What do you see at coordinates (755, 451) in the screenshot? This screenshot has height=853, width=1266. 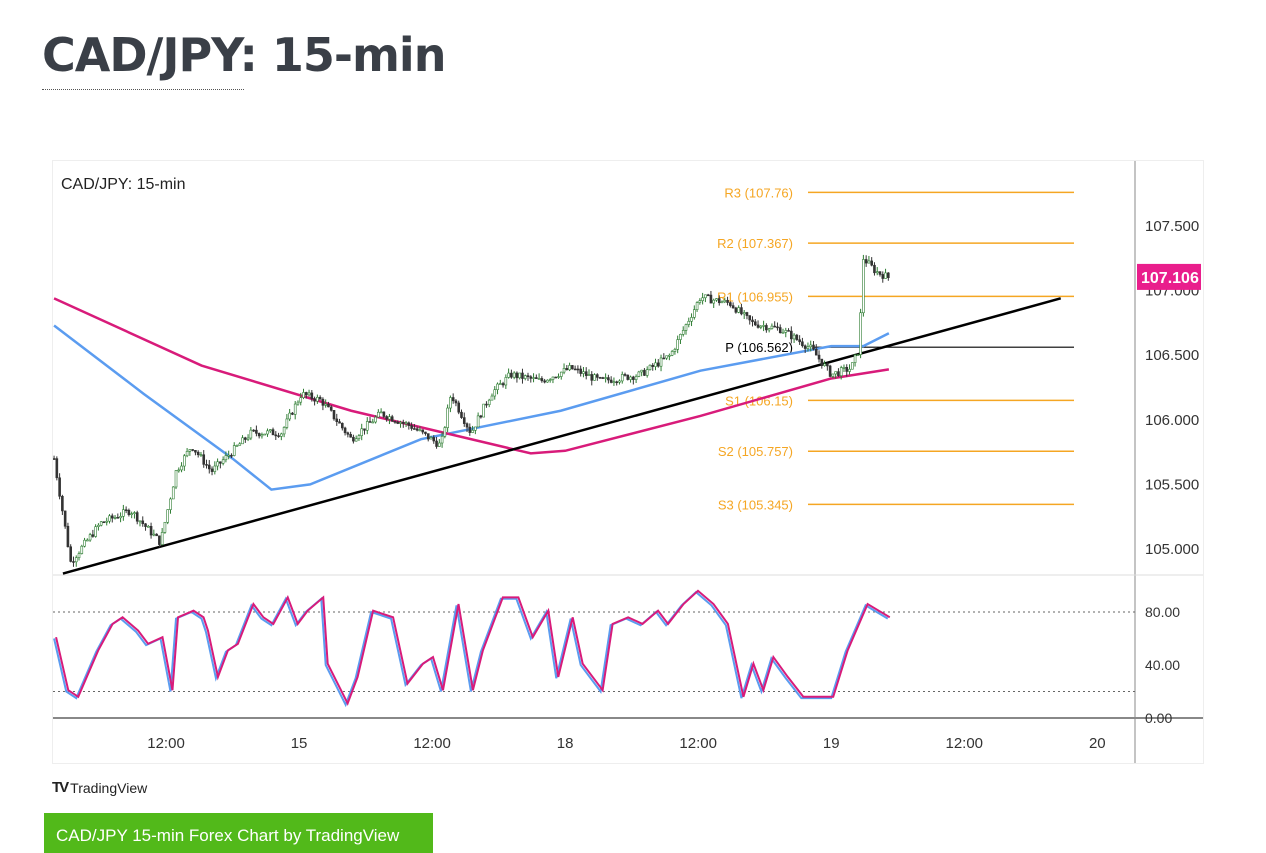 I see `pivot-label: S2 (105.757)` at bounding box center [755, 451].